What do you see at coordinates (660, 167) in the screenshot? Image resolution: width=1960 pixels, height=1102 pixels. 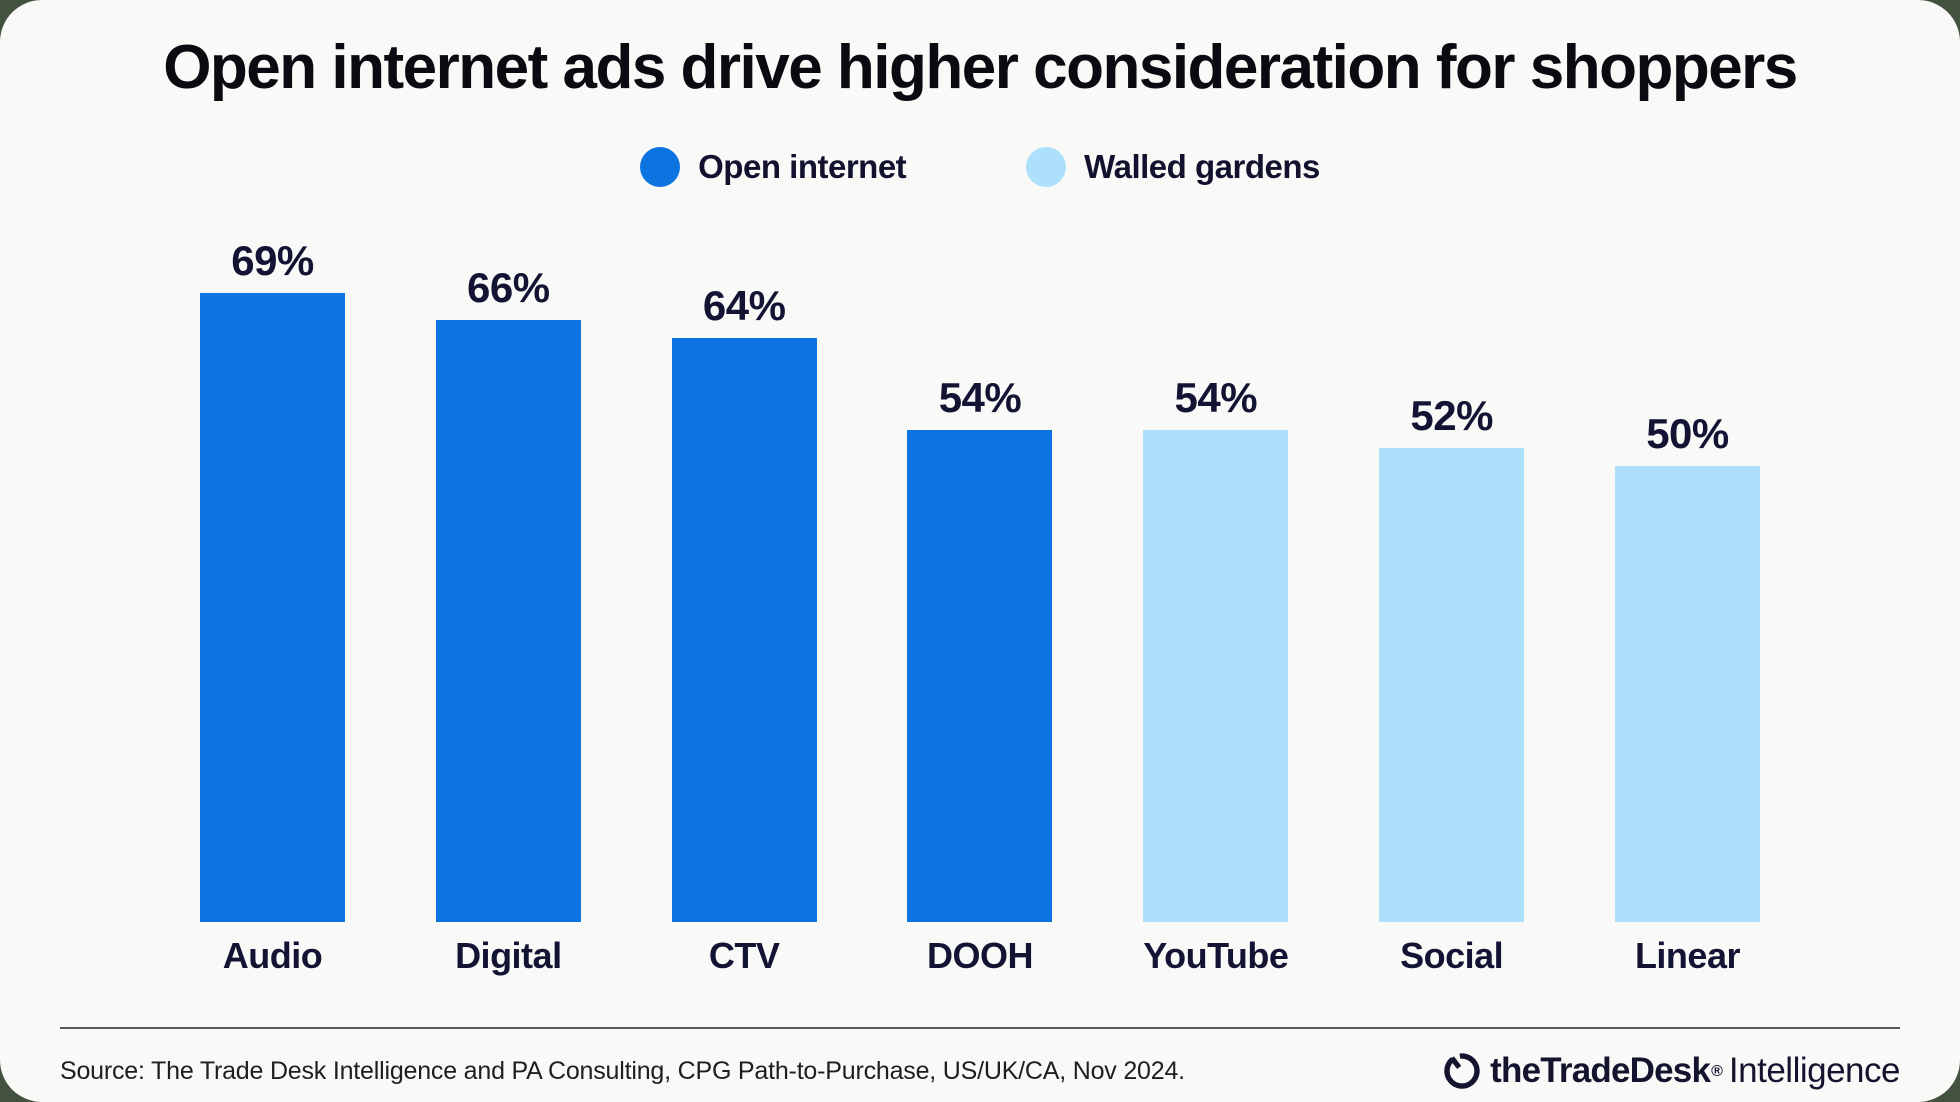 I see `open-internet-dot-icon` at bounding box center [660, 167].